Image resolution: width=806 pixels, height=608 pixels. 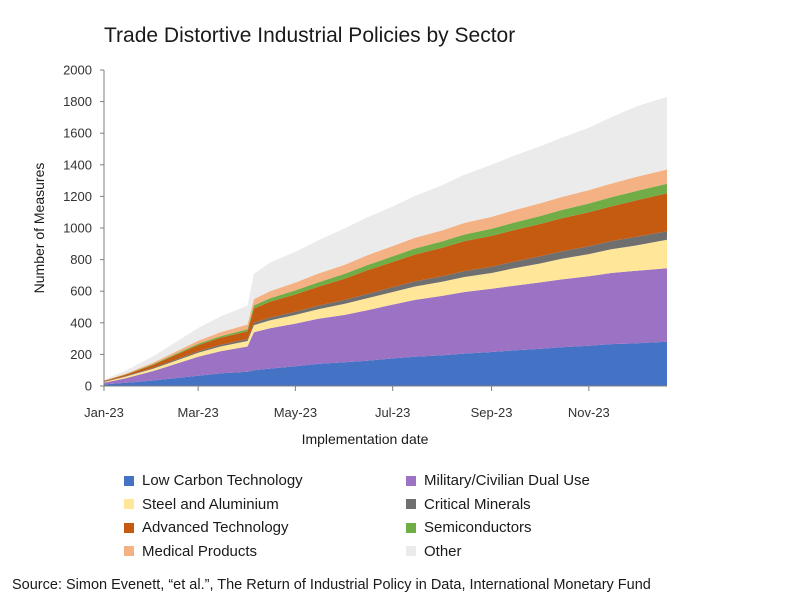 What do you see at coordinates (81, 291) in the screenshot?
I see `y-tick-label: 600` at bounding box center [81, 291].